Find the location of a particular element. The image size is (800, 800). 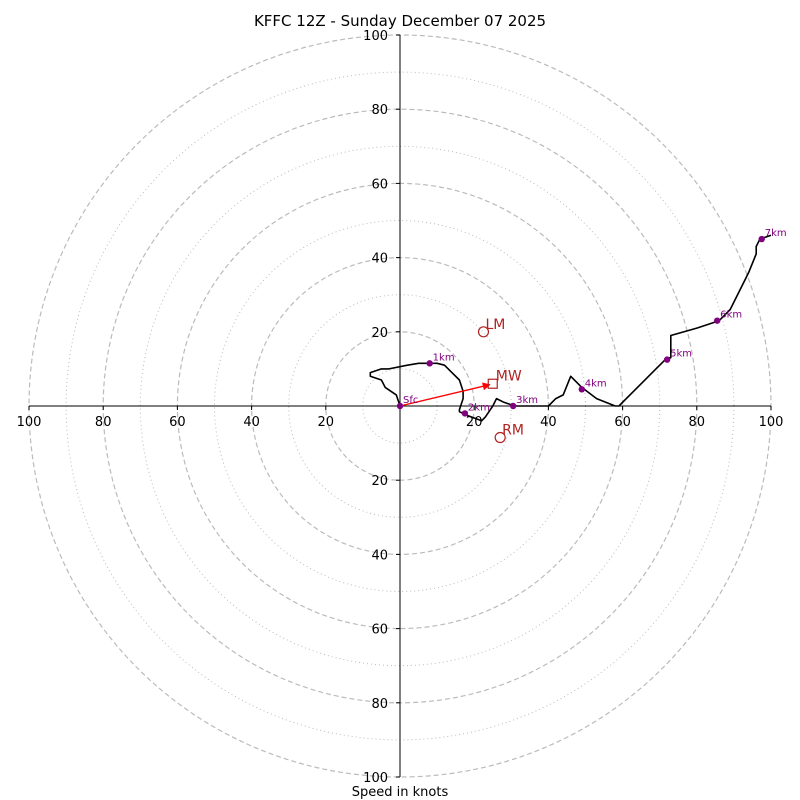

chart-title: KFFC 12Z - Sunday December 07 2025 is located at coordinates (400, 21).